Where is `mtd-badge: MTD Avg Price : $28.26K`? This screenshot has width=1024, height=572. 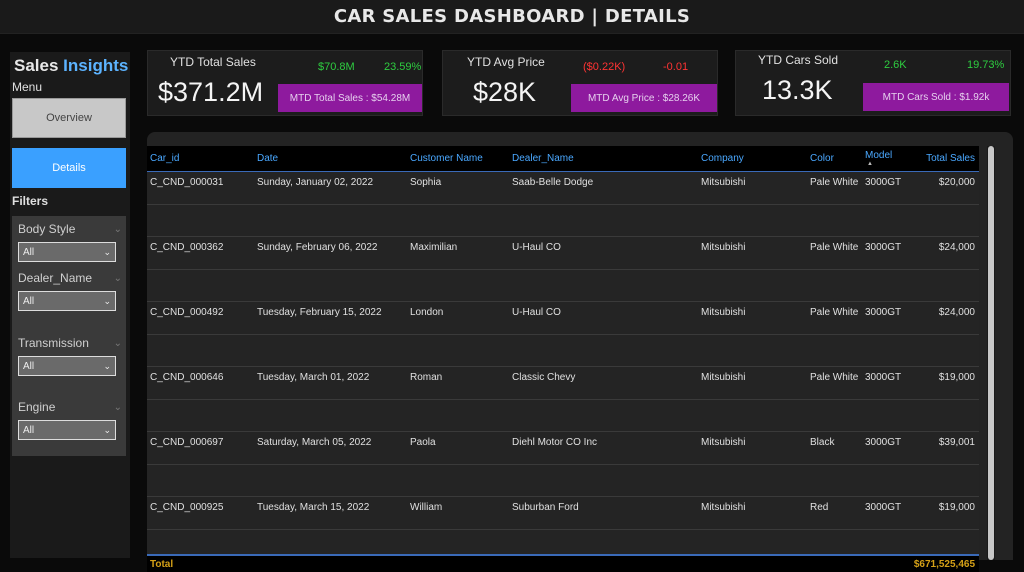 mtd-badge: MTD Avg Price : $28.26K is located at coordinates (644, 98).